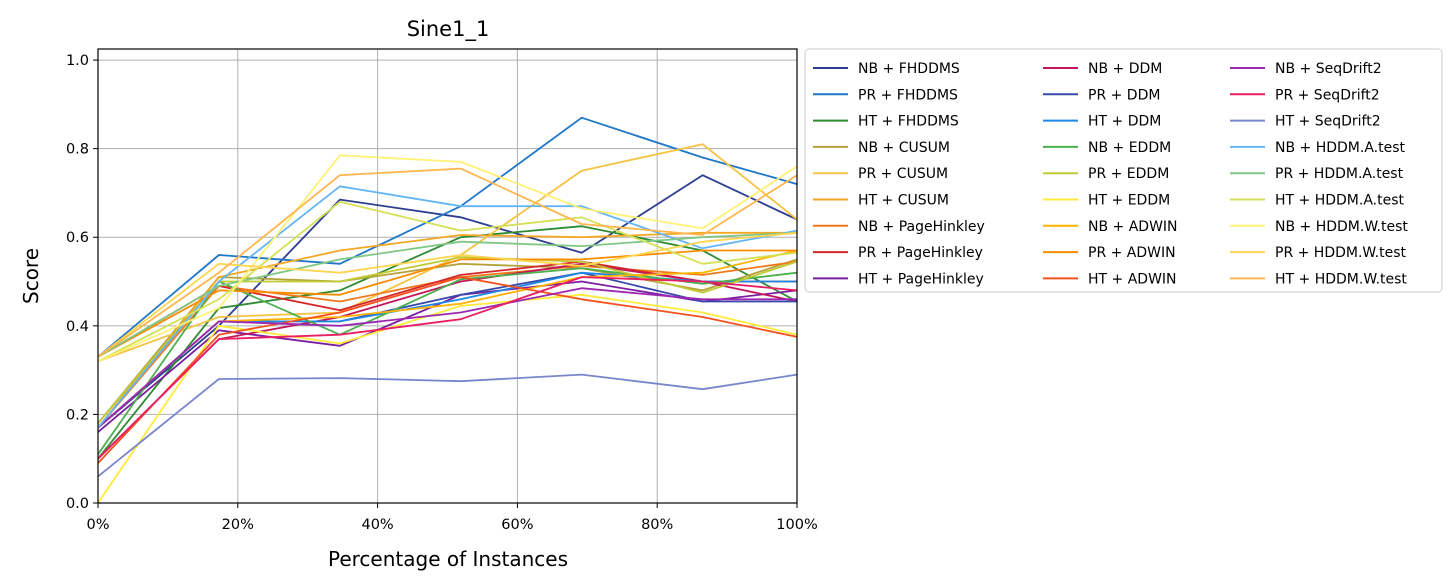 This screenshot has width=1455, height=588. I want to click on y-axis-label: Score, so click(31, 276).